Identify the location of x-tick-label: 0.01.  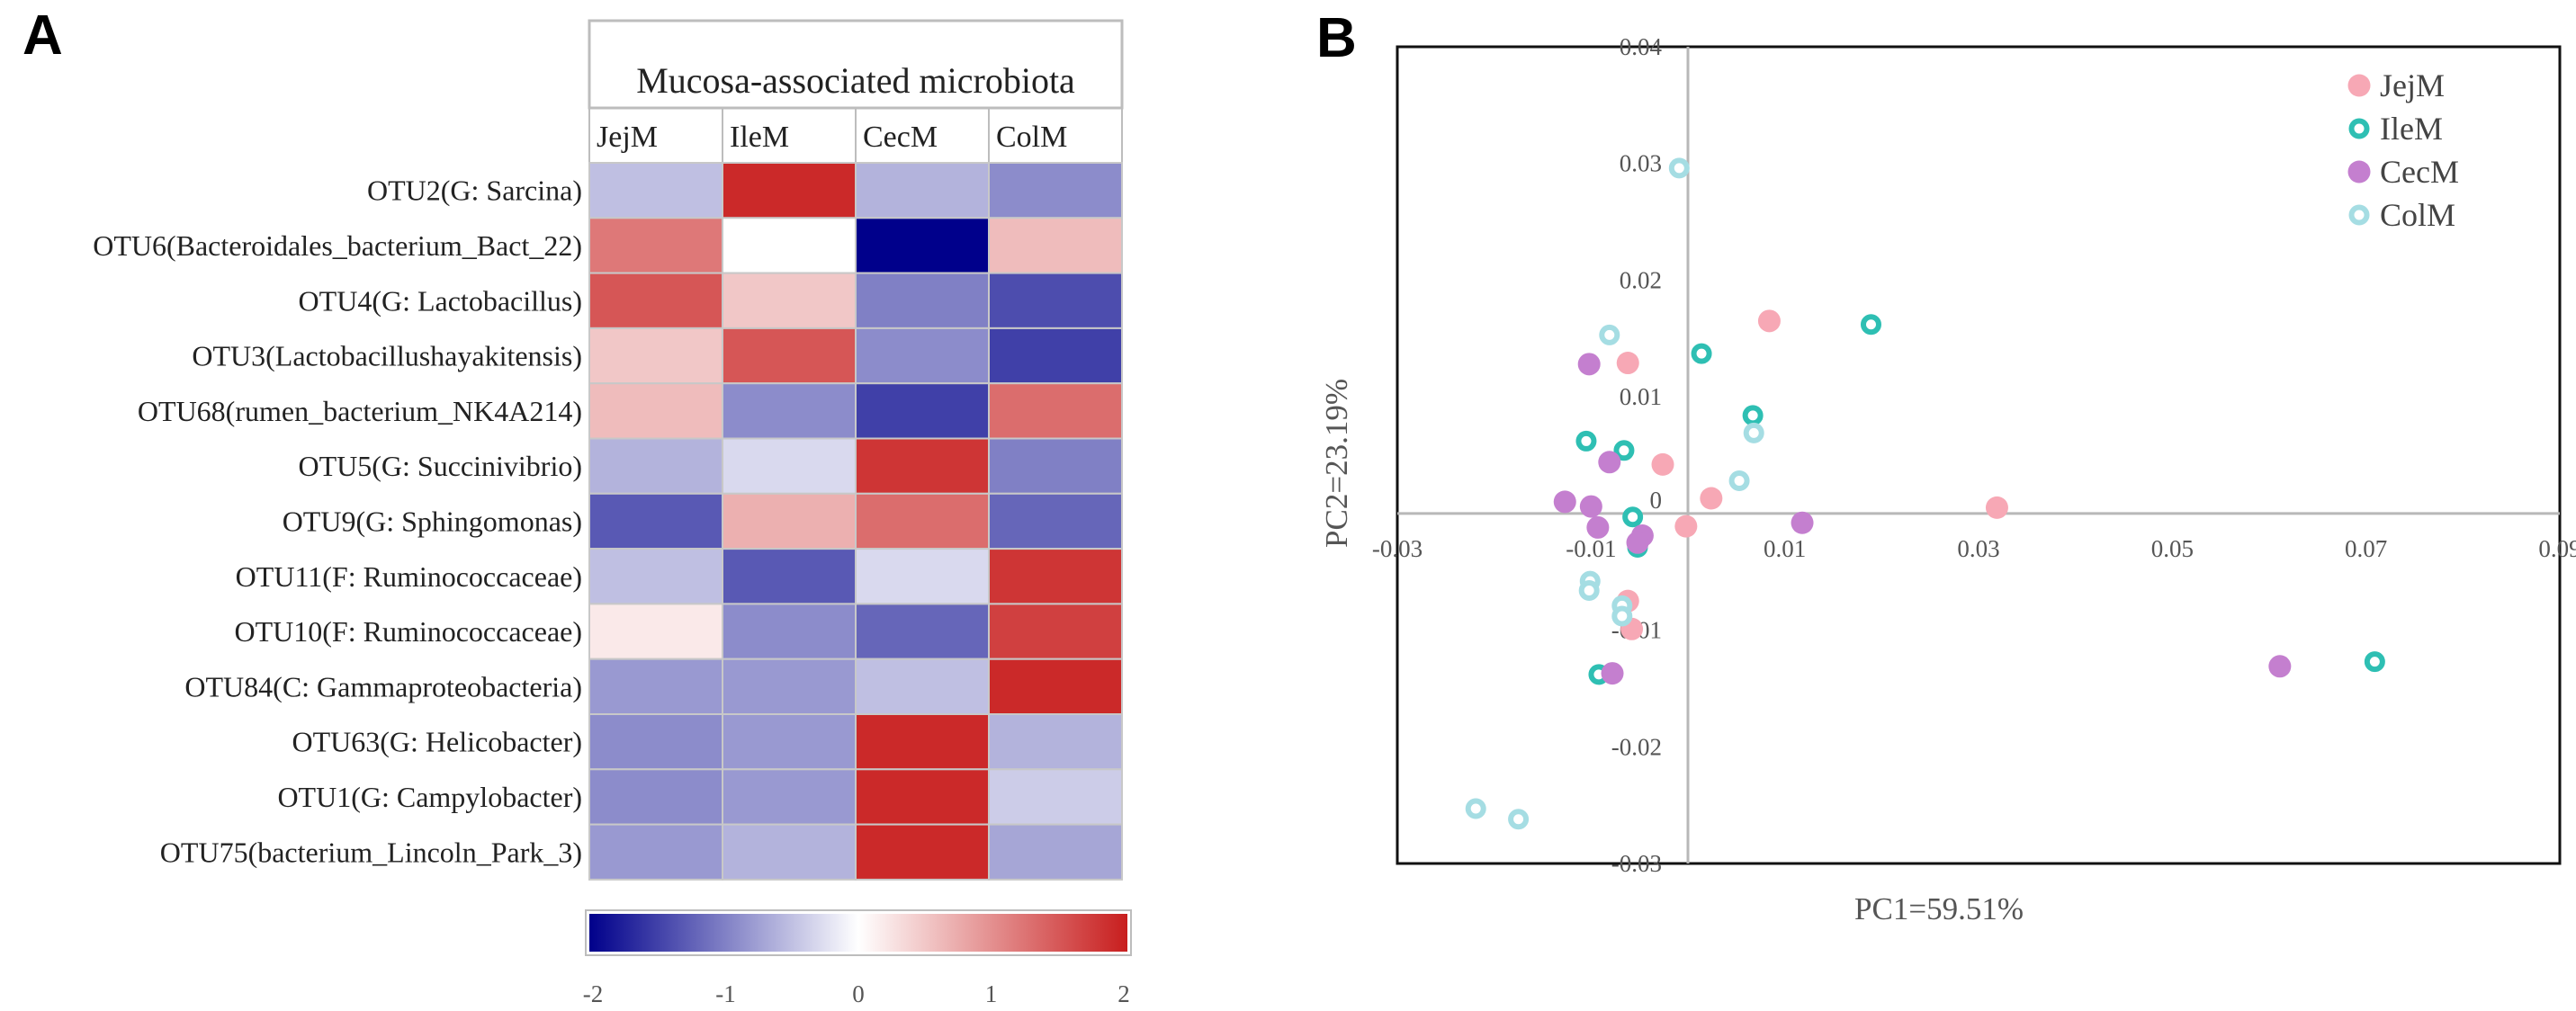
(1785, 548).